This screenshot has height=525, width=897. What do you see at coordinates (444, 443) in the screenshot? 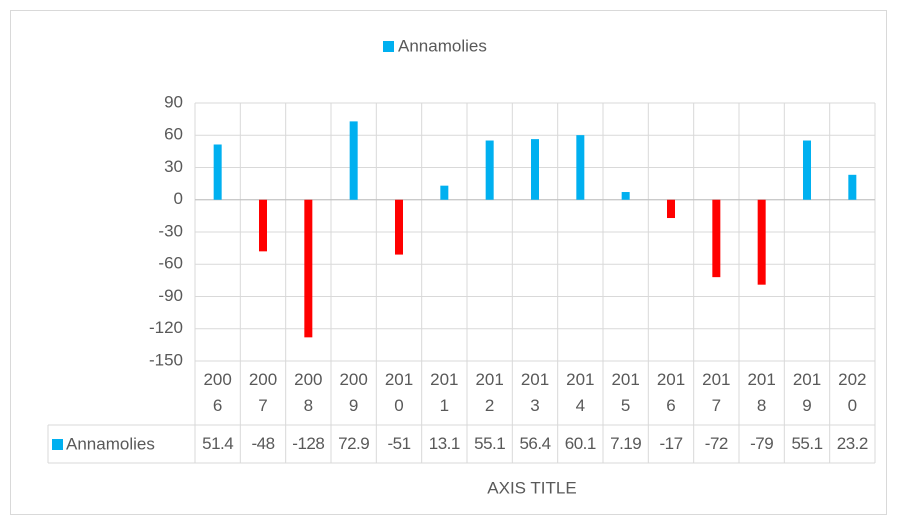
I see `table-value: 13.1` at bounding box center [444, 443].